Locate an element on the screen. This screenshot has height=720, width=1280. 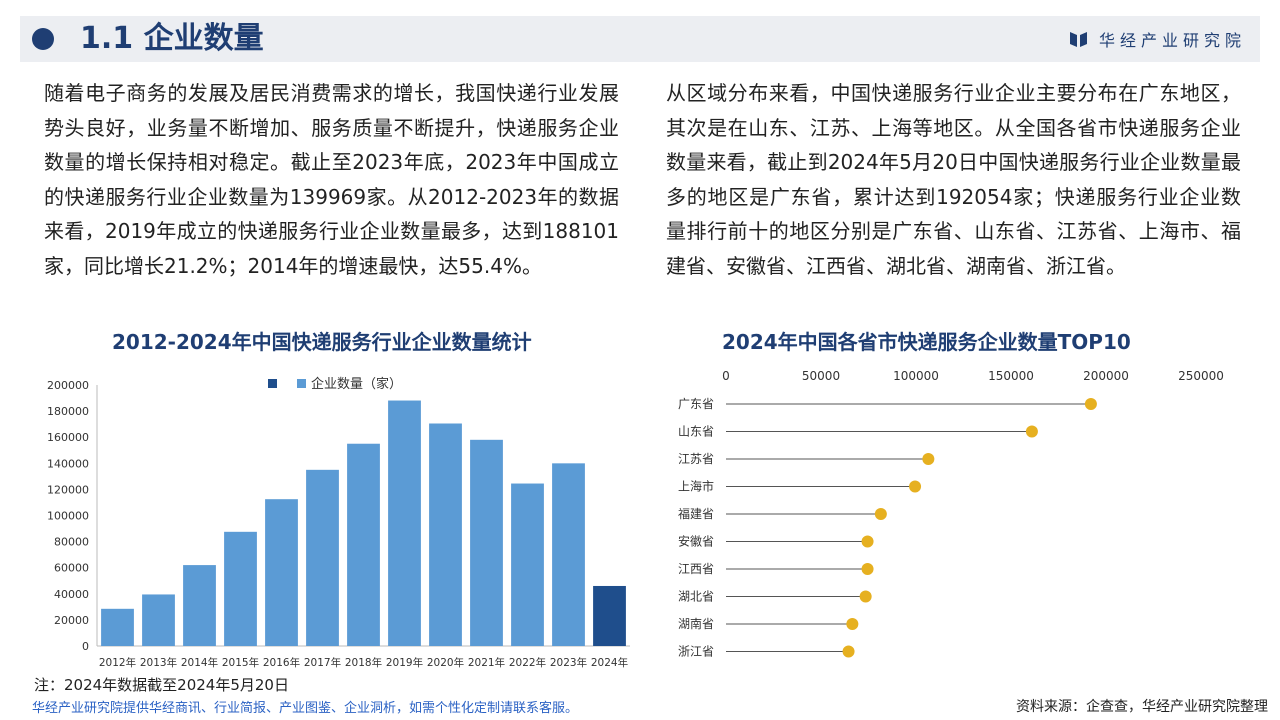
y-tick-label: 60000 is located at coordinates (71, 568).